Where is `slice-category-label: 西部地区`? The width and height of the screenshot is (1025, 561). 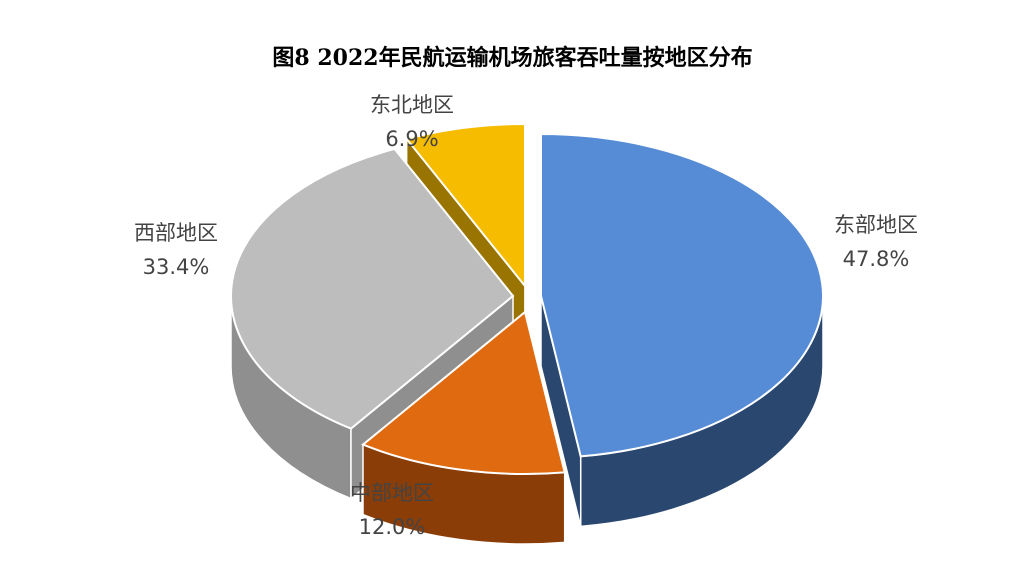
slice-category-label: 西部地区 is located at coordinates (176, 233).